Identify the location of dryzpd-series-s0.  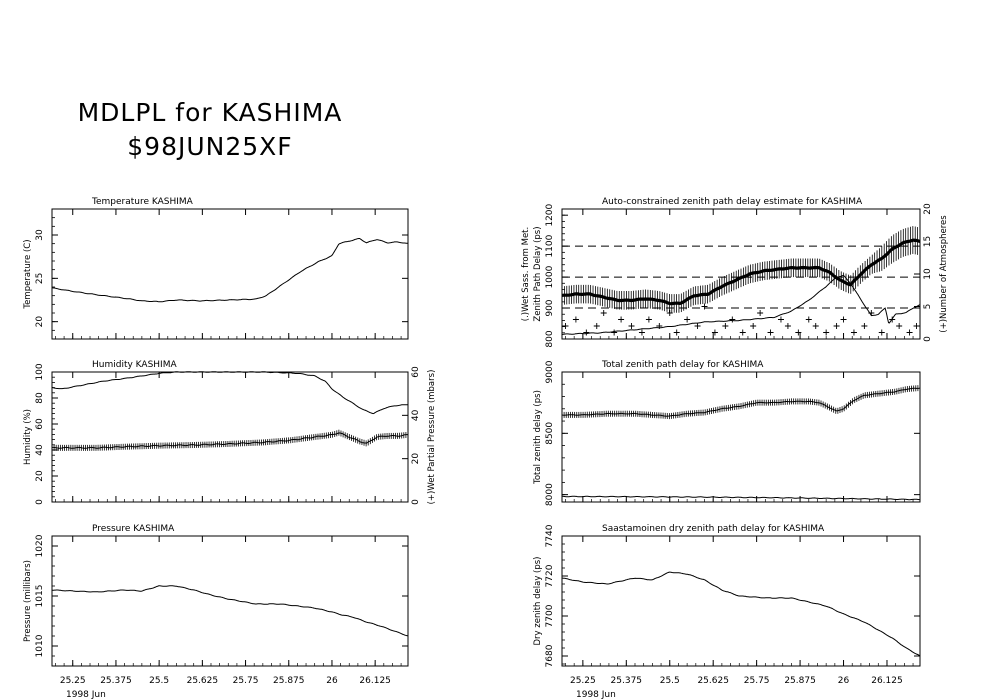
(741, 614).